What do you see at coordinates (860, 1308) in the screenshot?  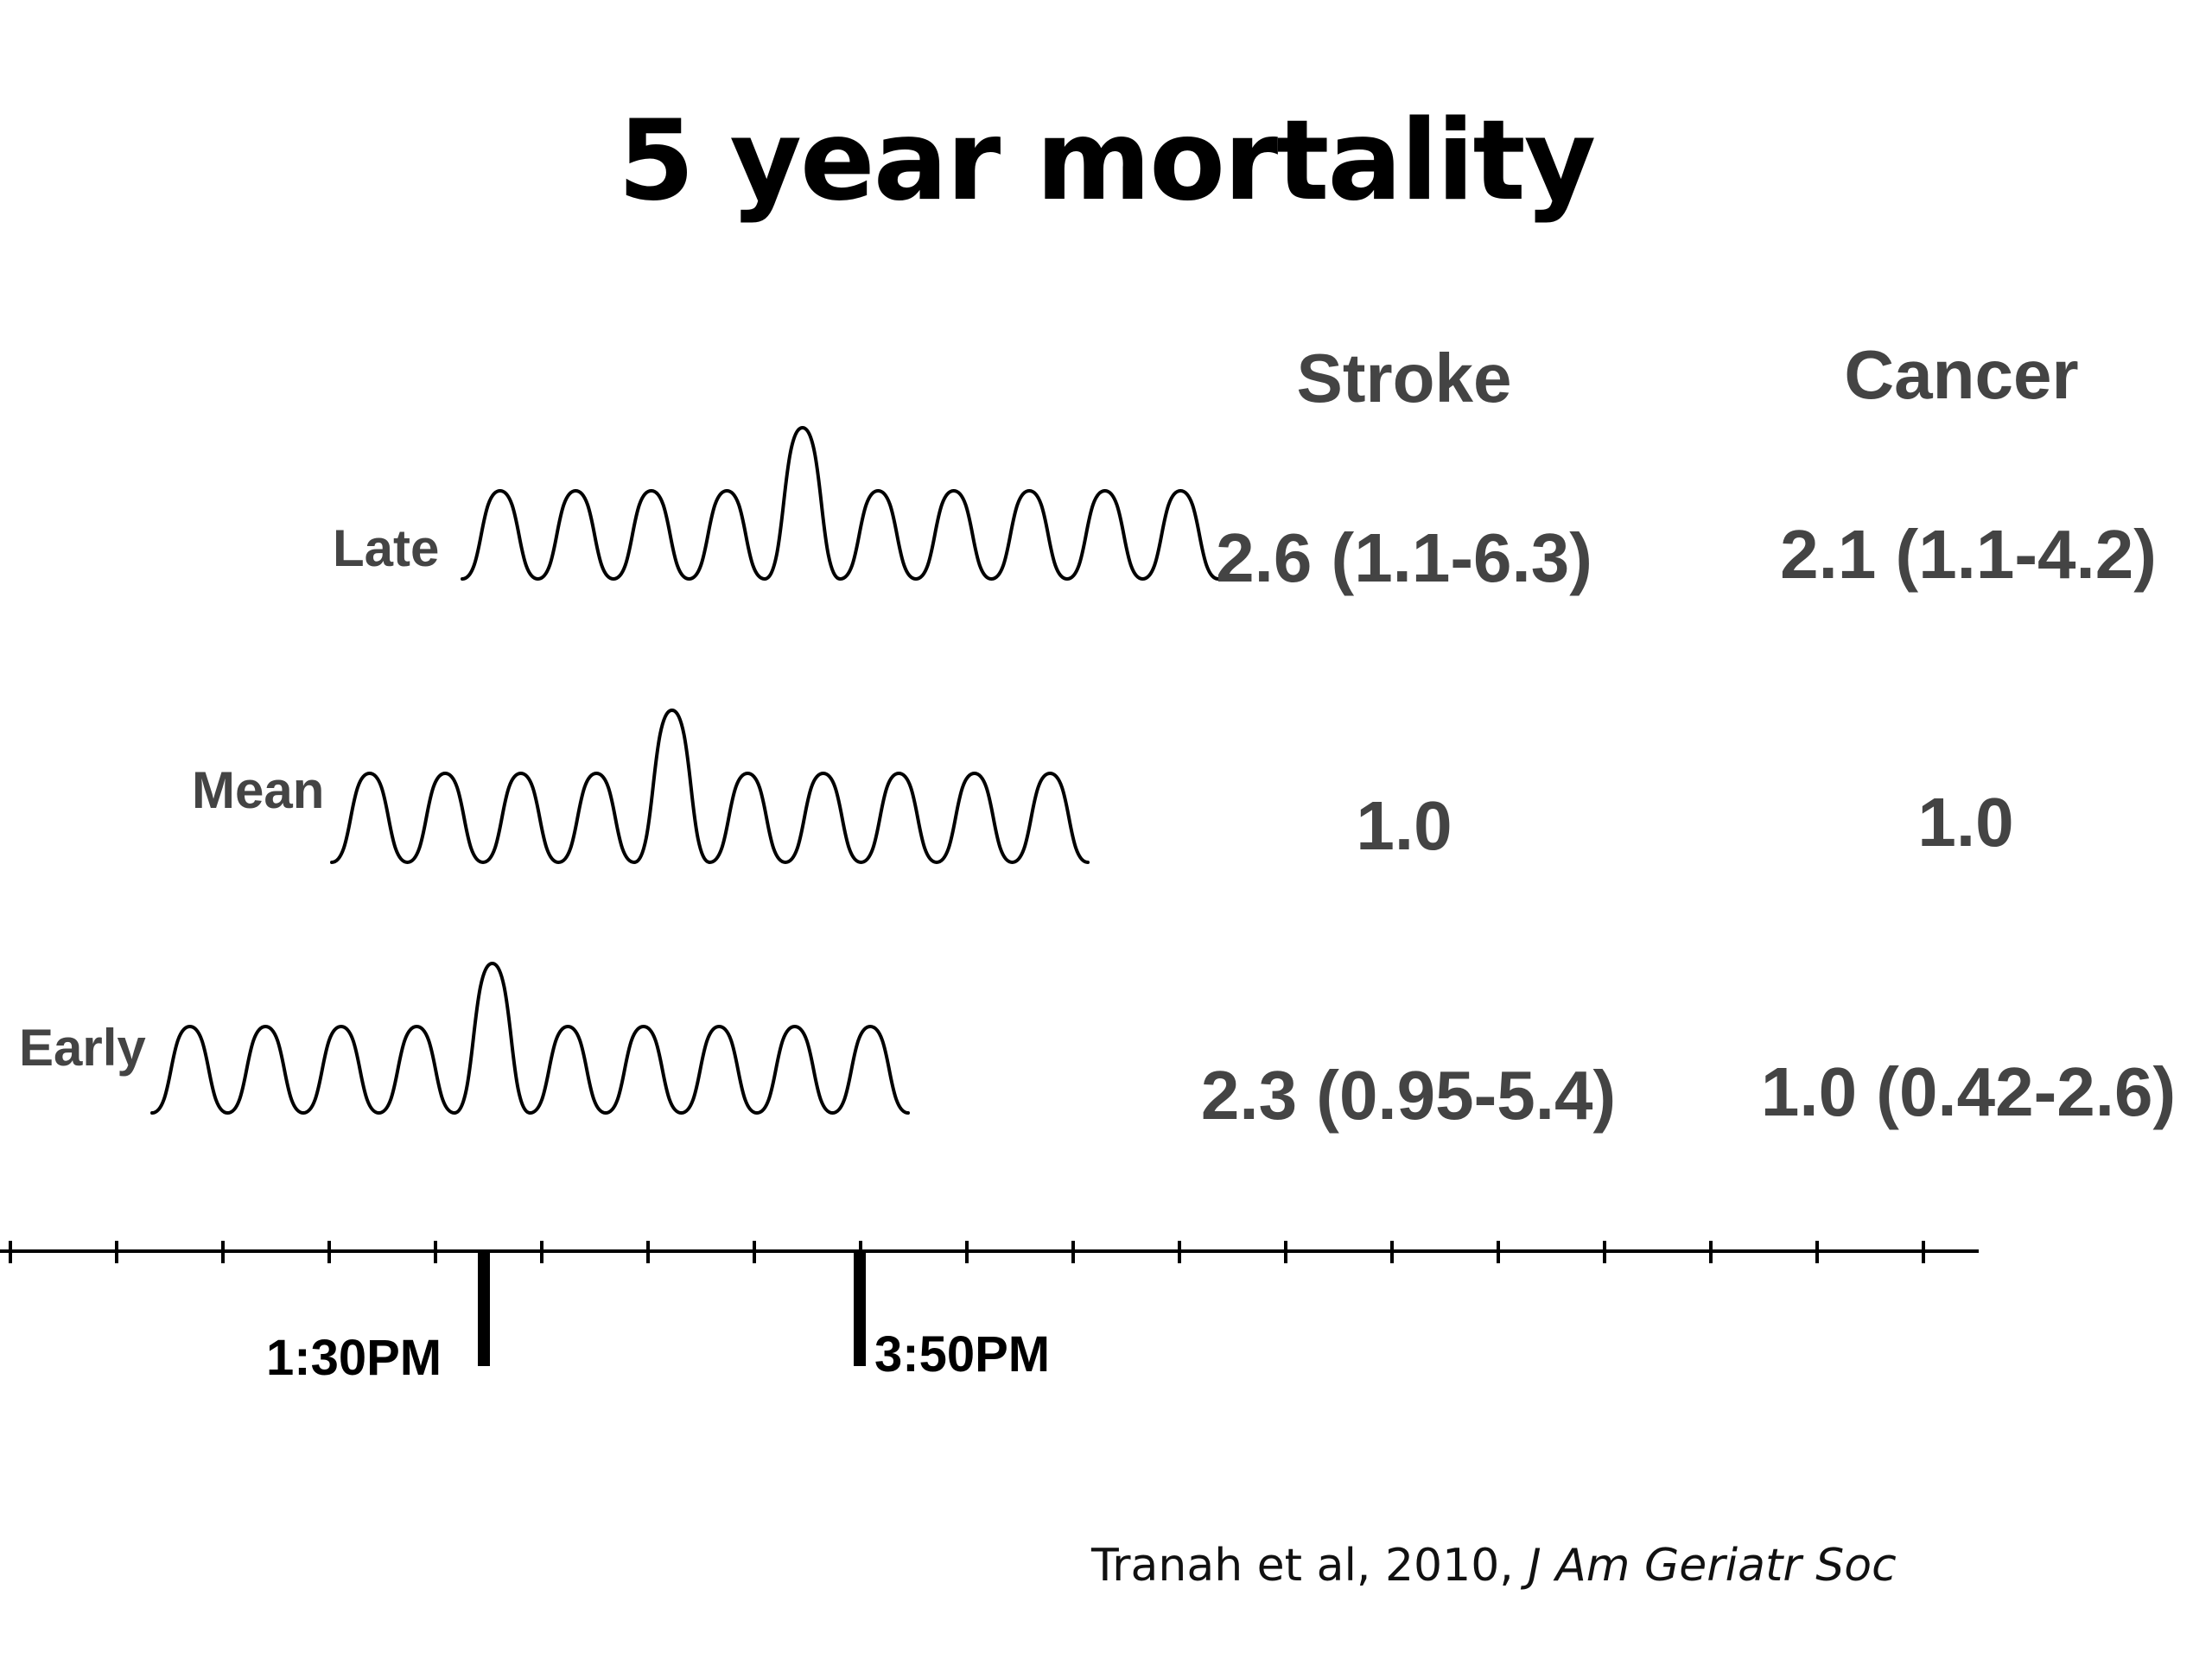 I see `marker-tick-3-50pm` at bounding box center [860, 1308].